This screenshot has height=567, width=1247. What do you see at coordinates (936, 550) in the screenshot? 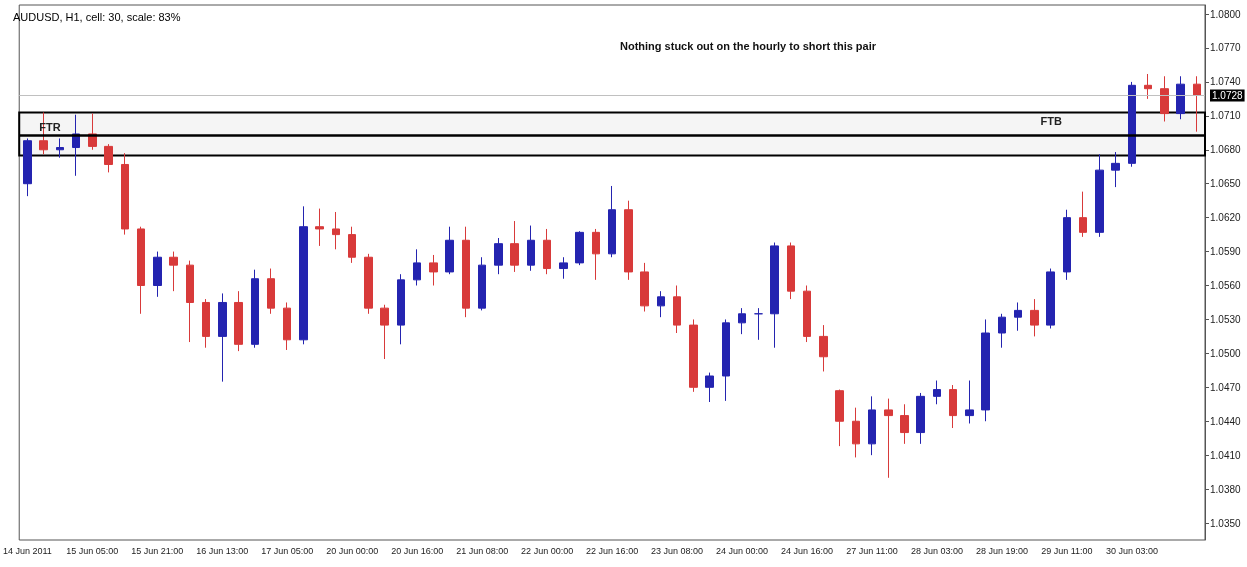
I see `x-tick-label: 28 Jun 03:00` at bounding box center [936, 550].